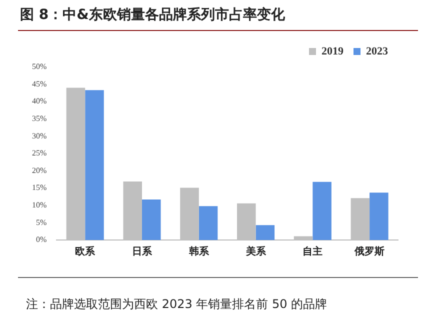 This screenshot has width=433, height=323. I want to click on chart-title: 图 8：中&东欧销量各品牌系列市占率变化, so click(152, 15).